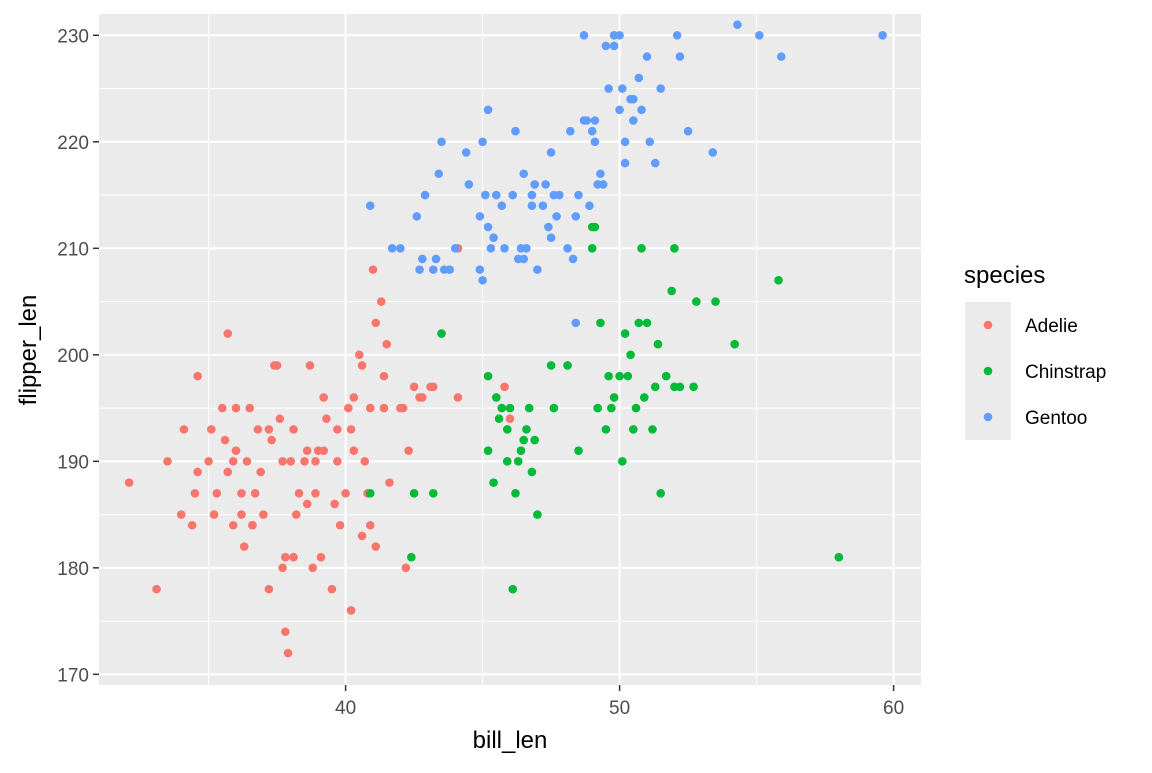 The height and width of the screenshot is (773, 1152). I want to click on y-tick-label: 170, so click(73, 675).